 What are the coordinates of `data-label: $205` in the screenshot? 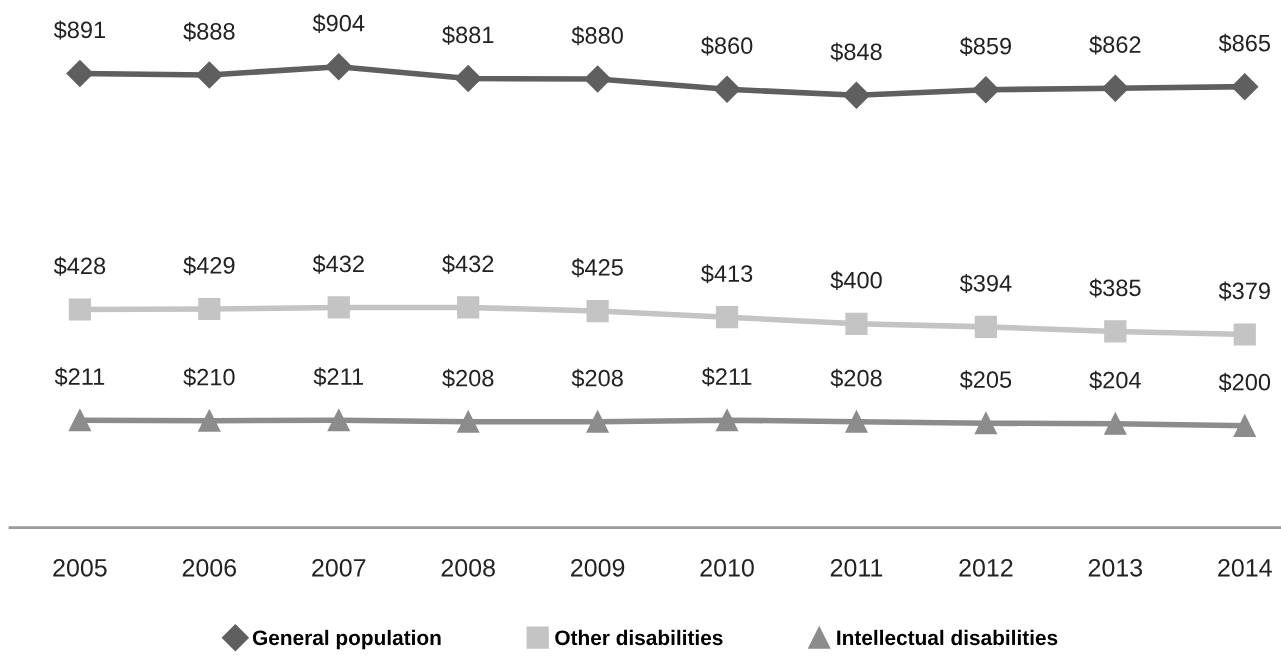 It's located at (985, 380).